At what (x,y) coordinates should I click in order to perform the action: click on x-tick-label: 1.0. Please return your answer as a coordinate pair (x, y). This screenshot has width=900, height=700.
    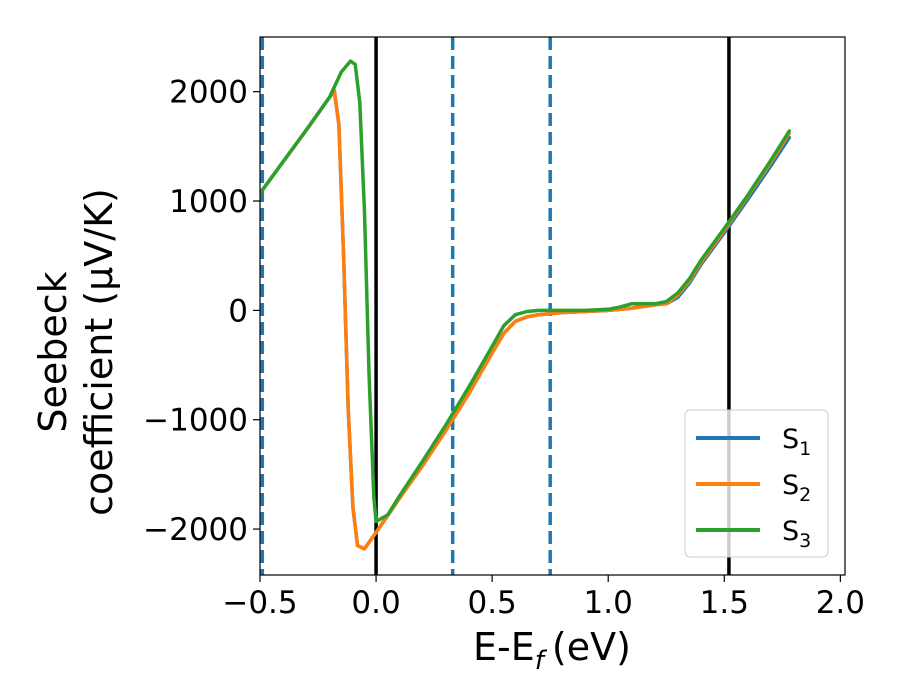
    Looking at the image, I should click on (608, 603).